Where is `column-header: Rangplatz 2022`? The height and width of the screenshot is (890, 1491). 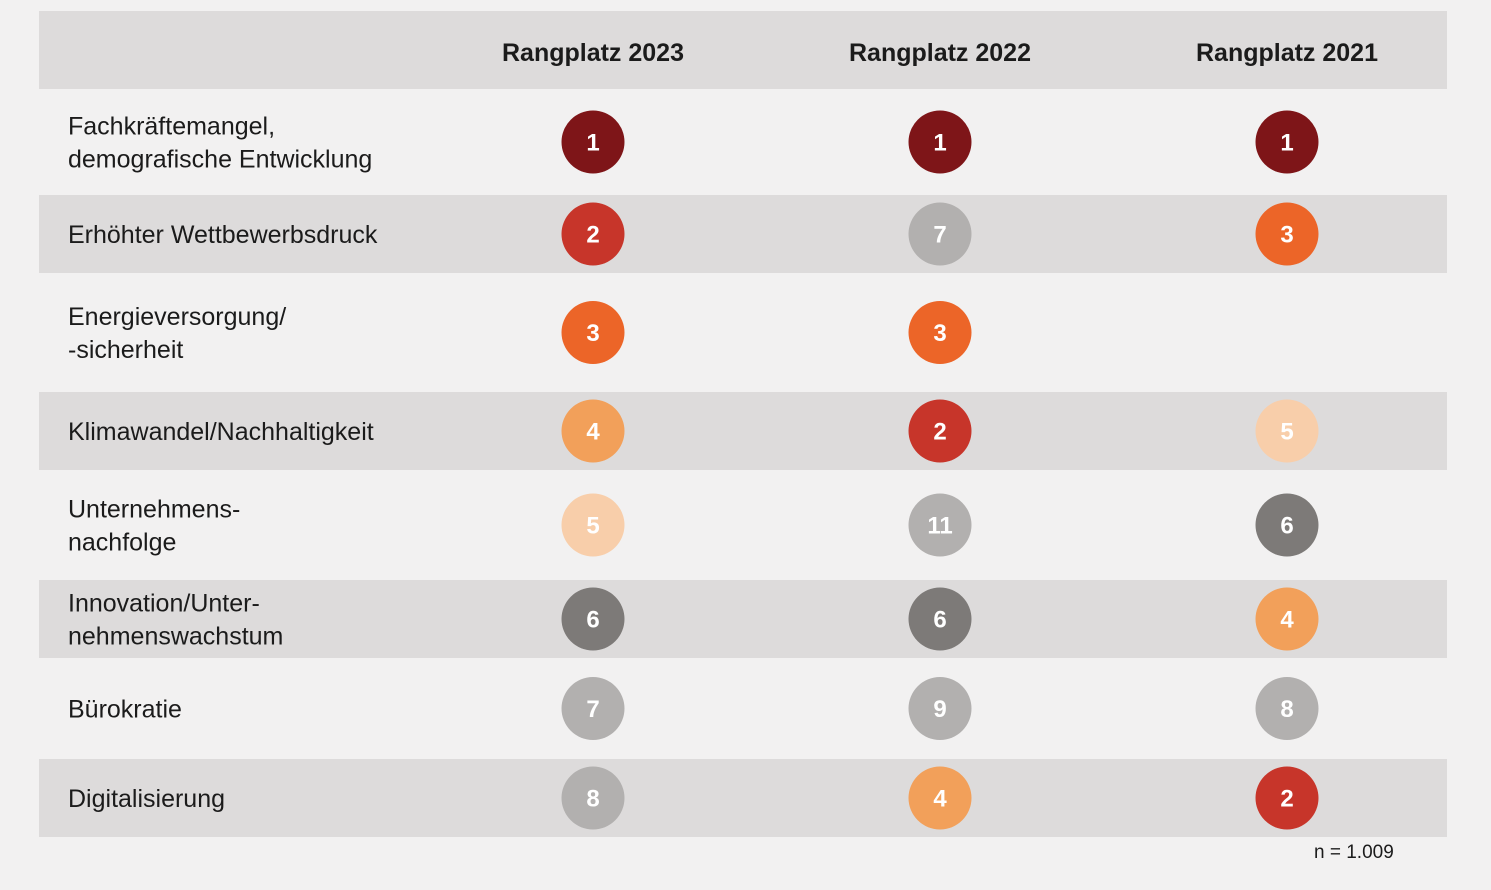 column-header: Rangplatz 2022 is located at coordinates (940, 53).